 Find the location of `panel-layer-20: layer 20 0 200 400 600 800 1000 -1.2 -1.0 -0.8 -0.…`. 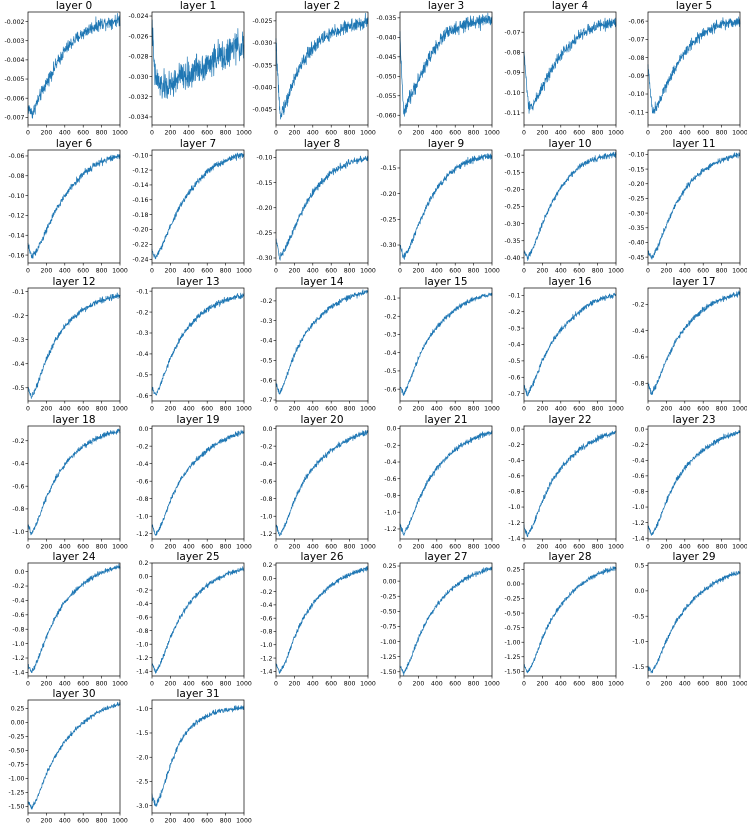

panel-layer-20: layer 20 0 200 400 600 800 1000 -1.2 -1.0 -0.8 -0.… is located at coordinates (318, 482).